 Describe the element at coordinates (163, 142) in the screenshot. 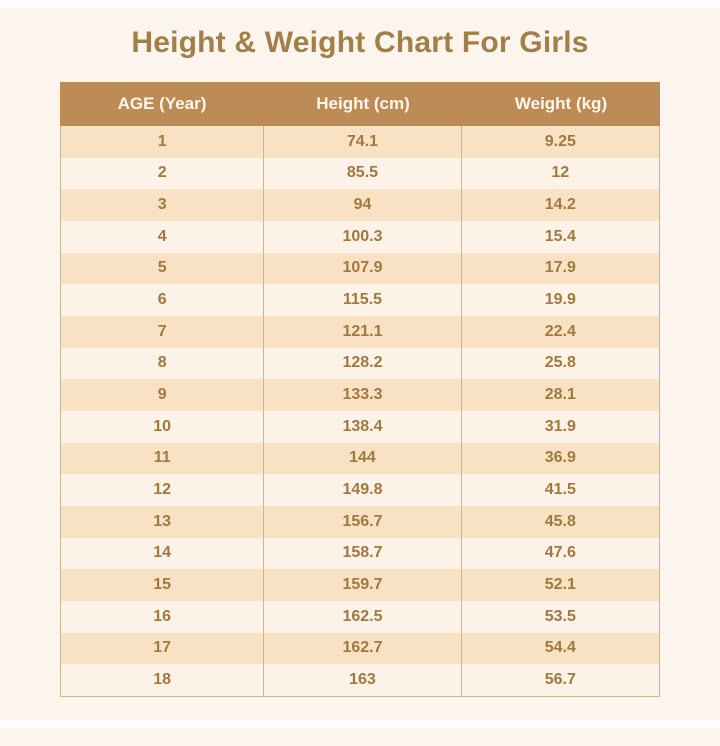

I see `cell-age: 1` at that location.